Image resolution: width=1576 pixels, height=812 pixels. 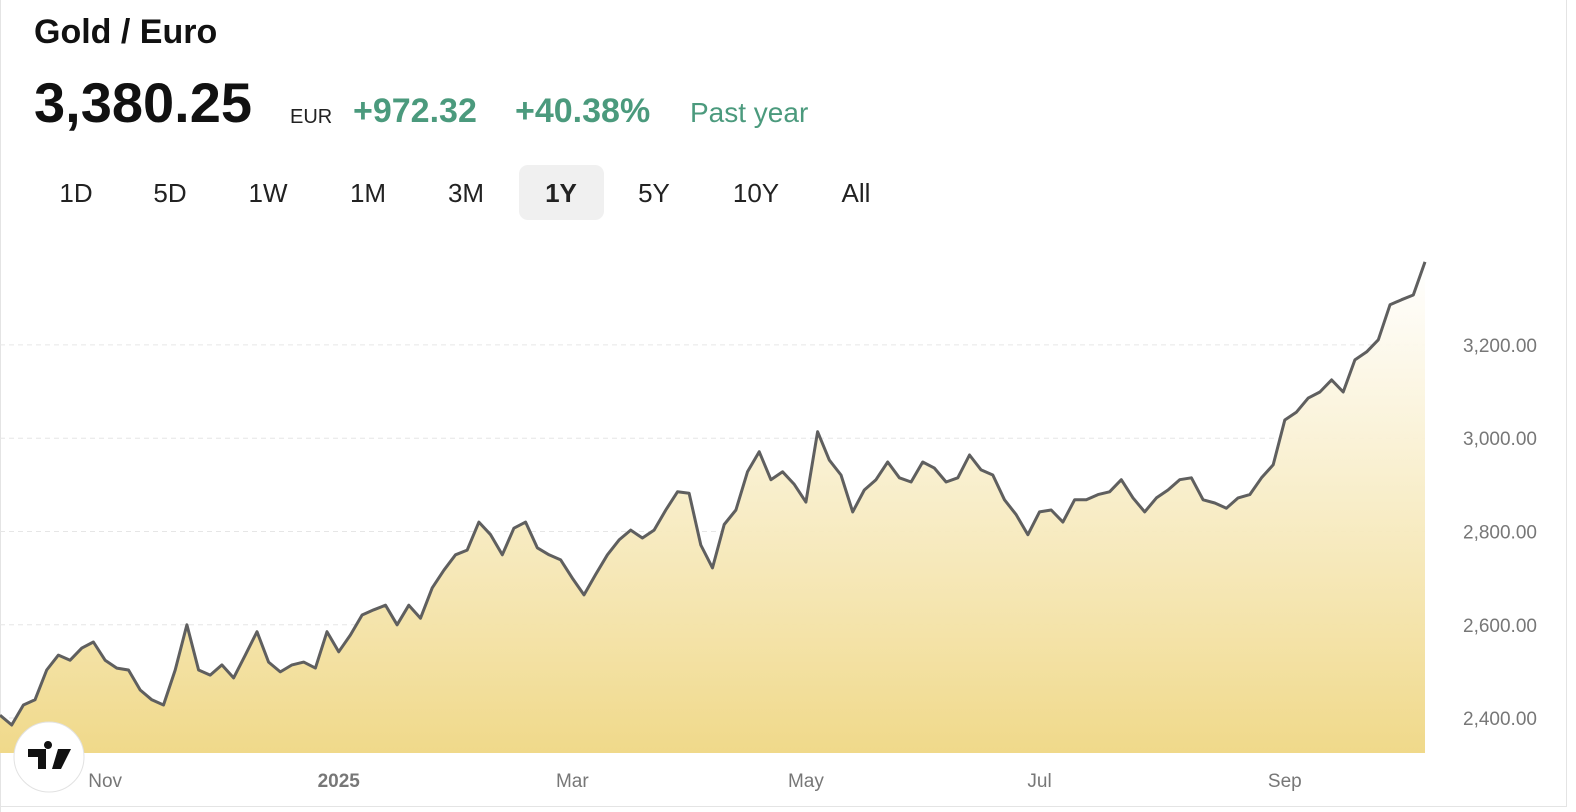 I want to click on y-tick-label: 2,800.00, so click(x=1500, y=532).